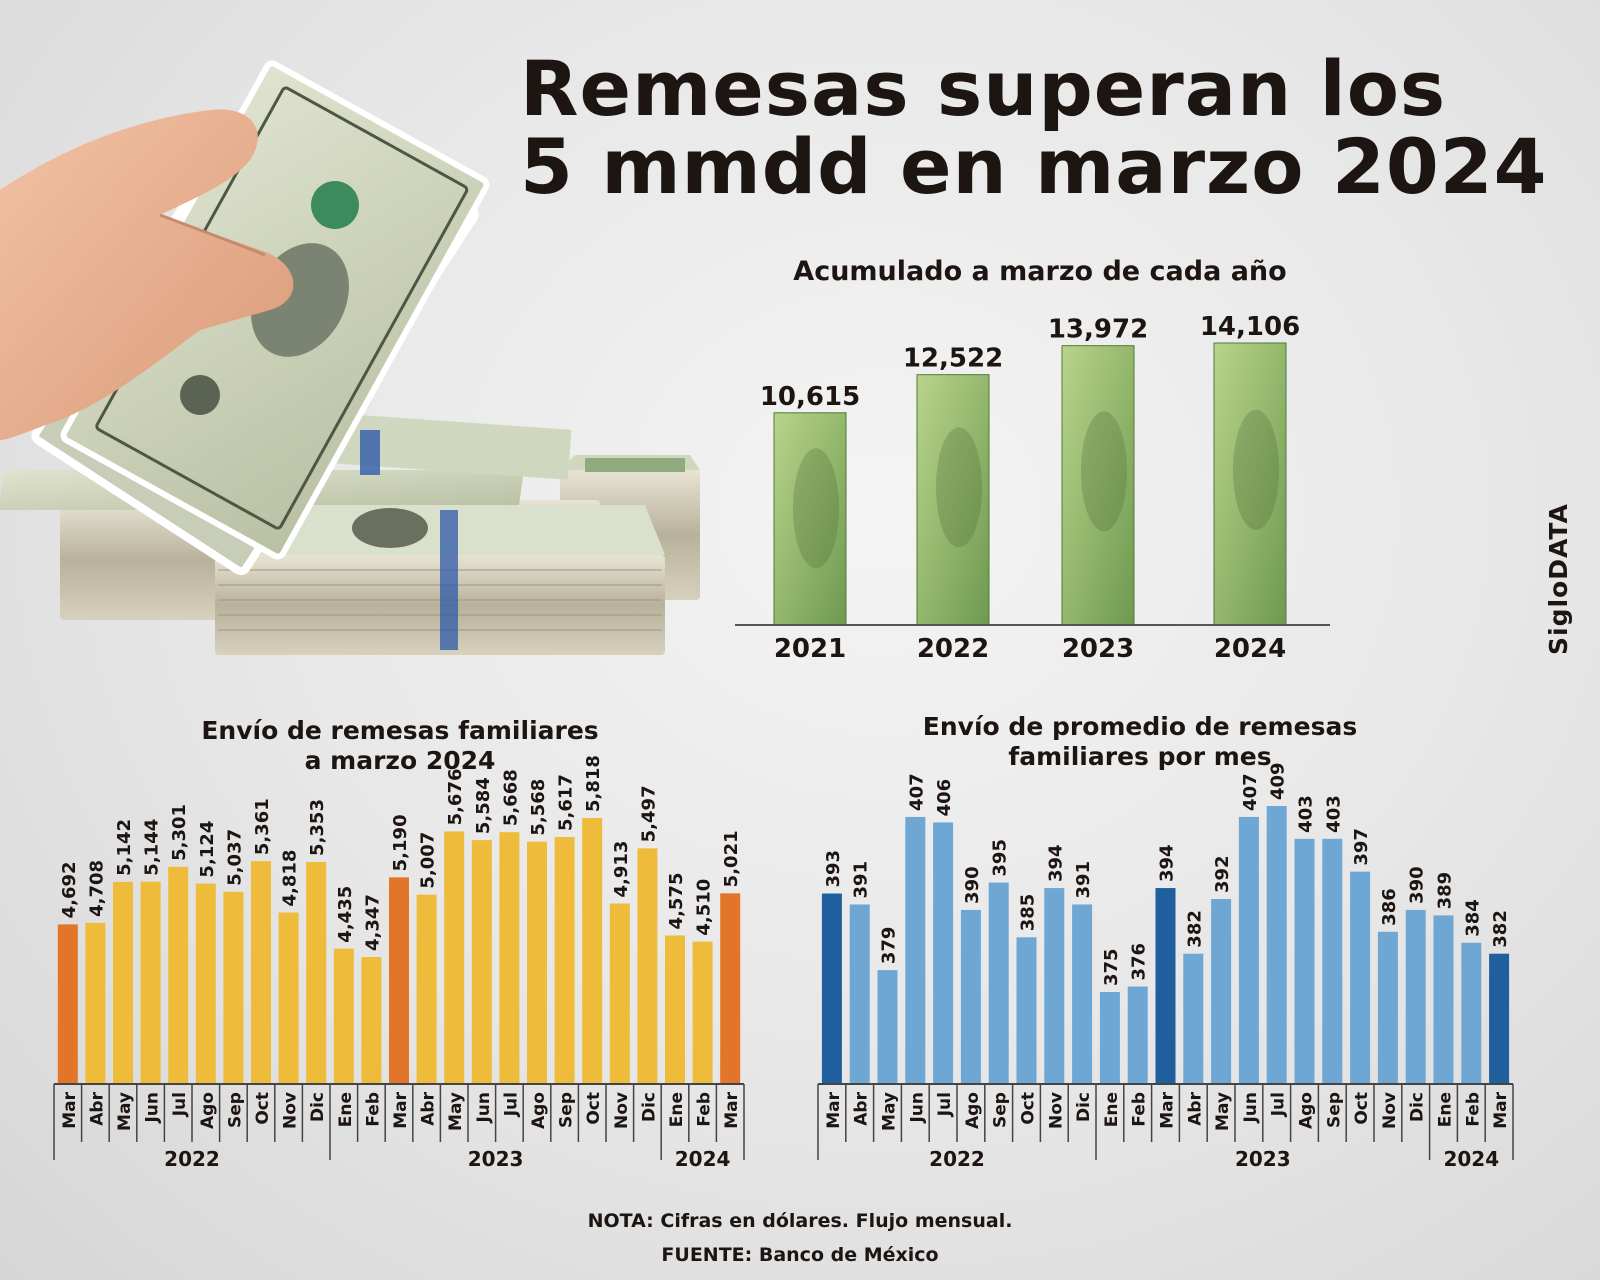  What do you see at coordinates (179, 832) in the screenshot?
I see `remittance-value-label: 5,301` at bounding box center [179, 832].